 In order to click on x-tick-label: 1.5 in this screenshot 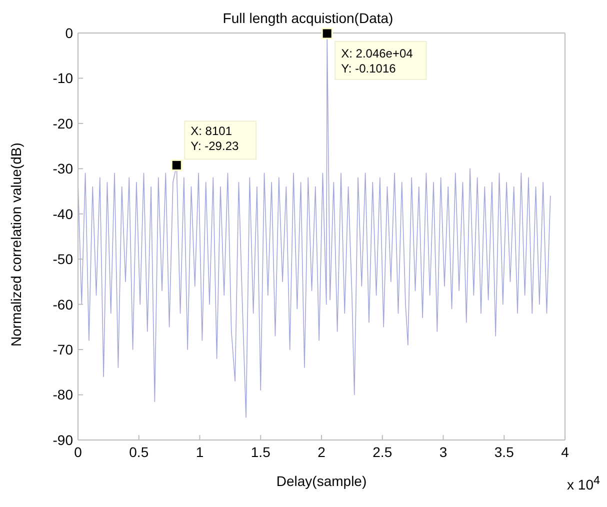, I will do `click(260, 452)`.